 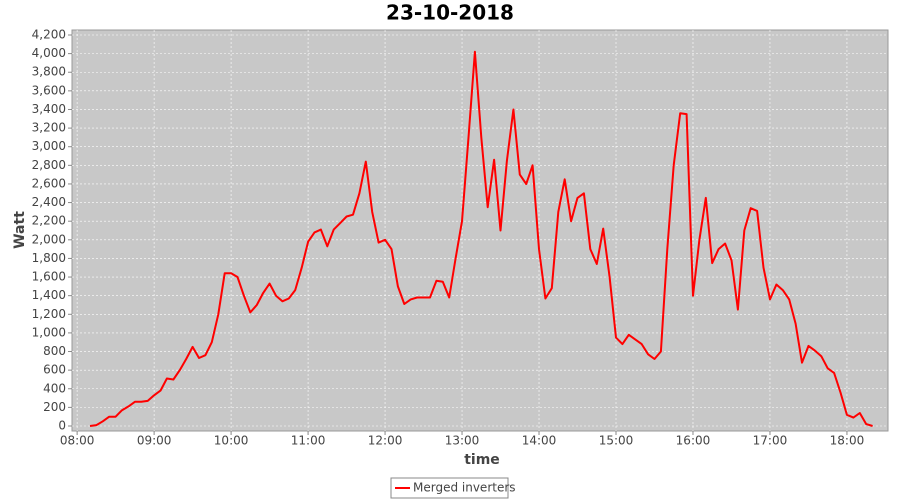 I want to click on y-tick-label: 400, so click(x=54, y=388).